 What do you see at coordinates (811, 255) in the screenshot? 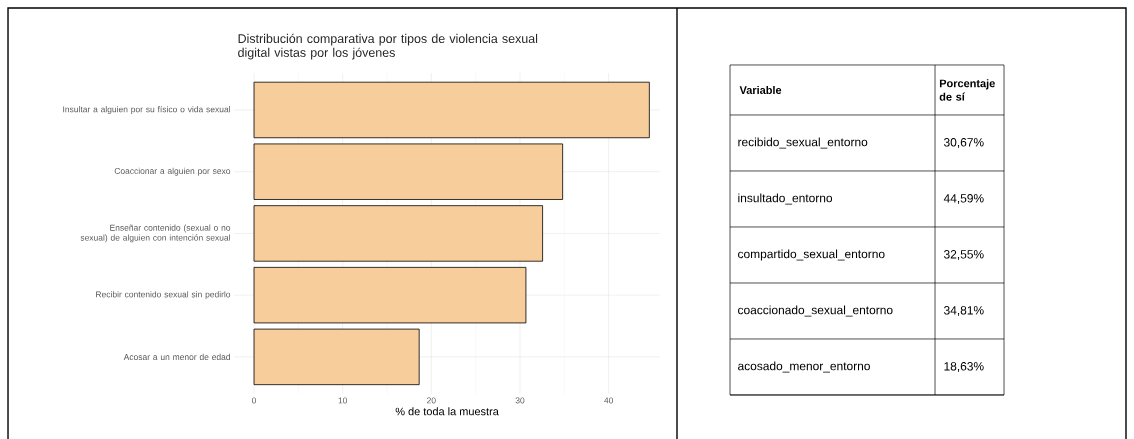
I see `text: compartido_sexual_entorno` at bounding box center [811, 255].